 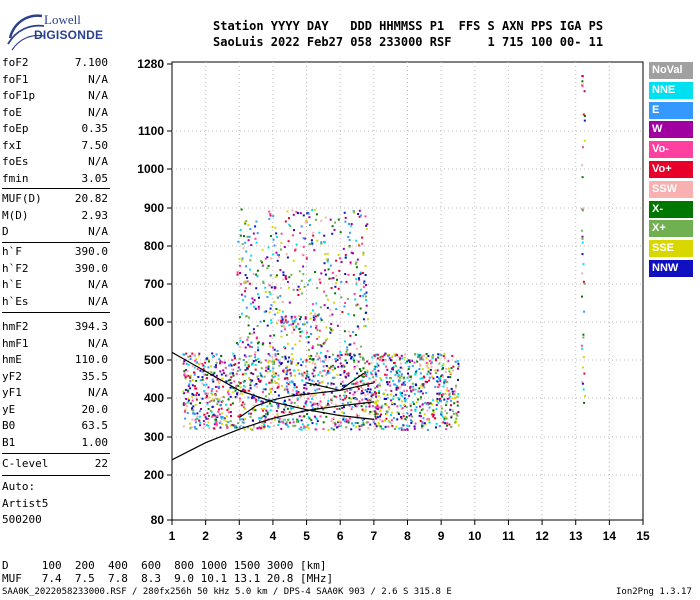 What do you see at coordinates (205, 536) in the screenshot?
I see `x-tick-label: 2` at bounding box center [205, 536].